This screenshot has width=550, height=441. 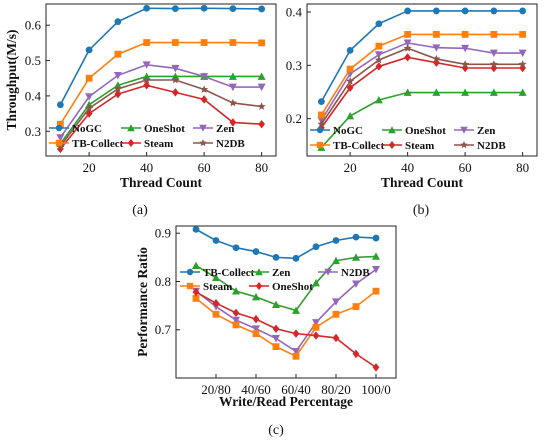 I want to click on y-tick-label: 0.2, so click(x=294, y=118).